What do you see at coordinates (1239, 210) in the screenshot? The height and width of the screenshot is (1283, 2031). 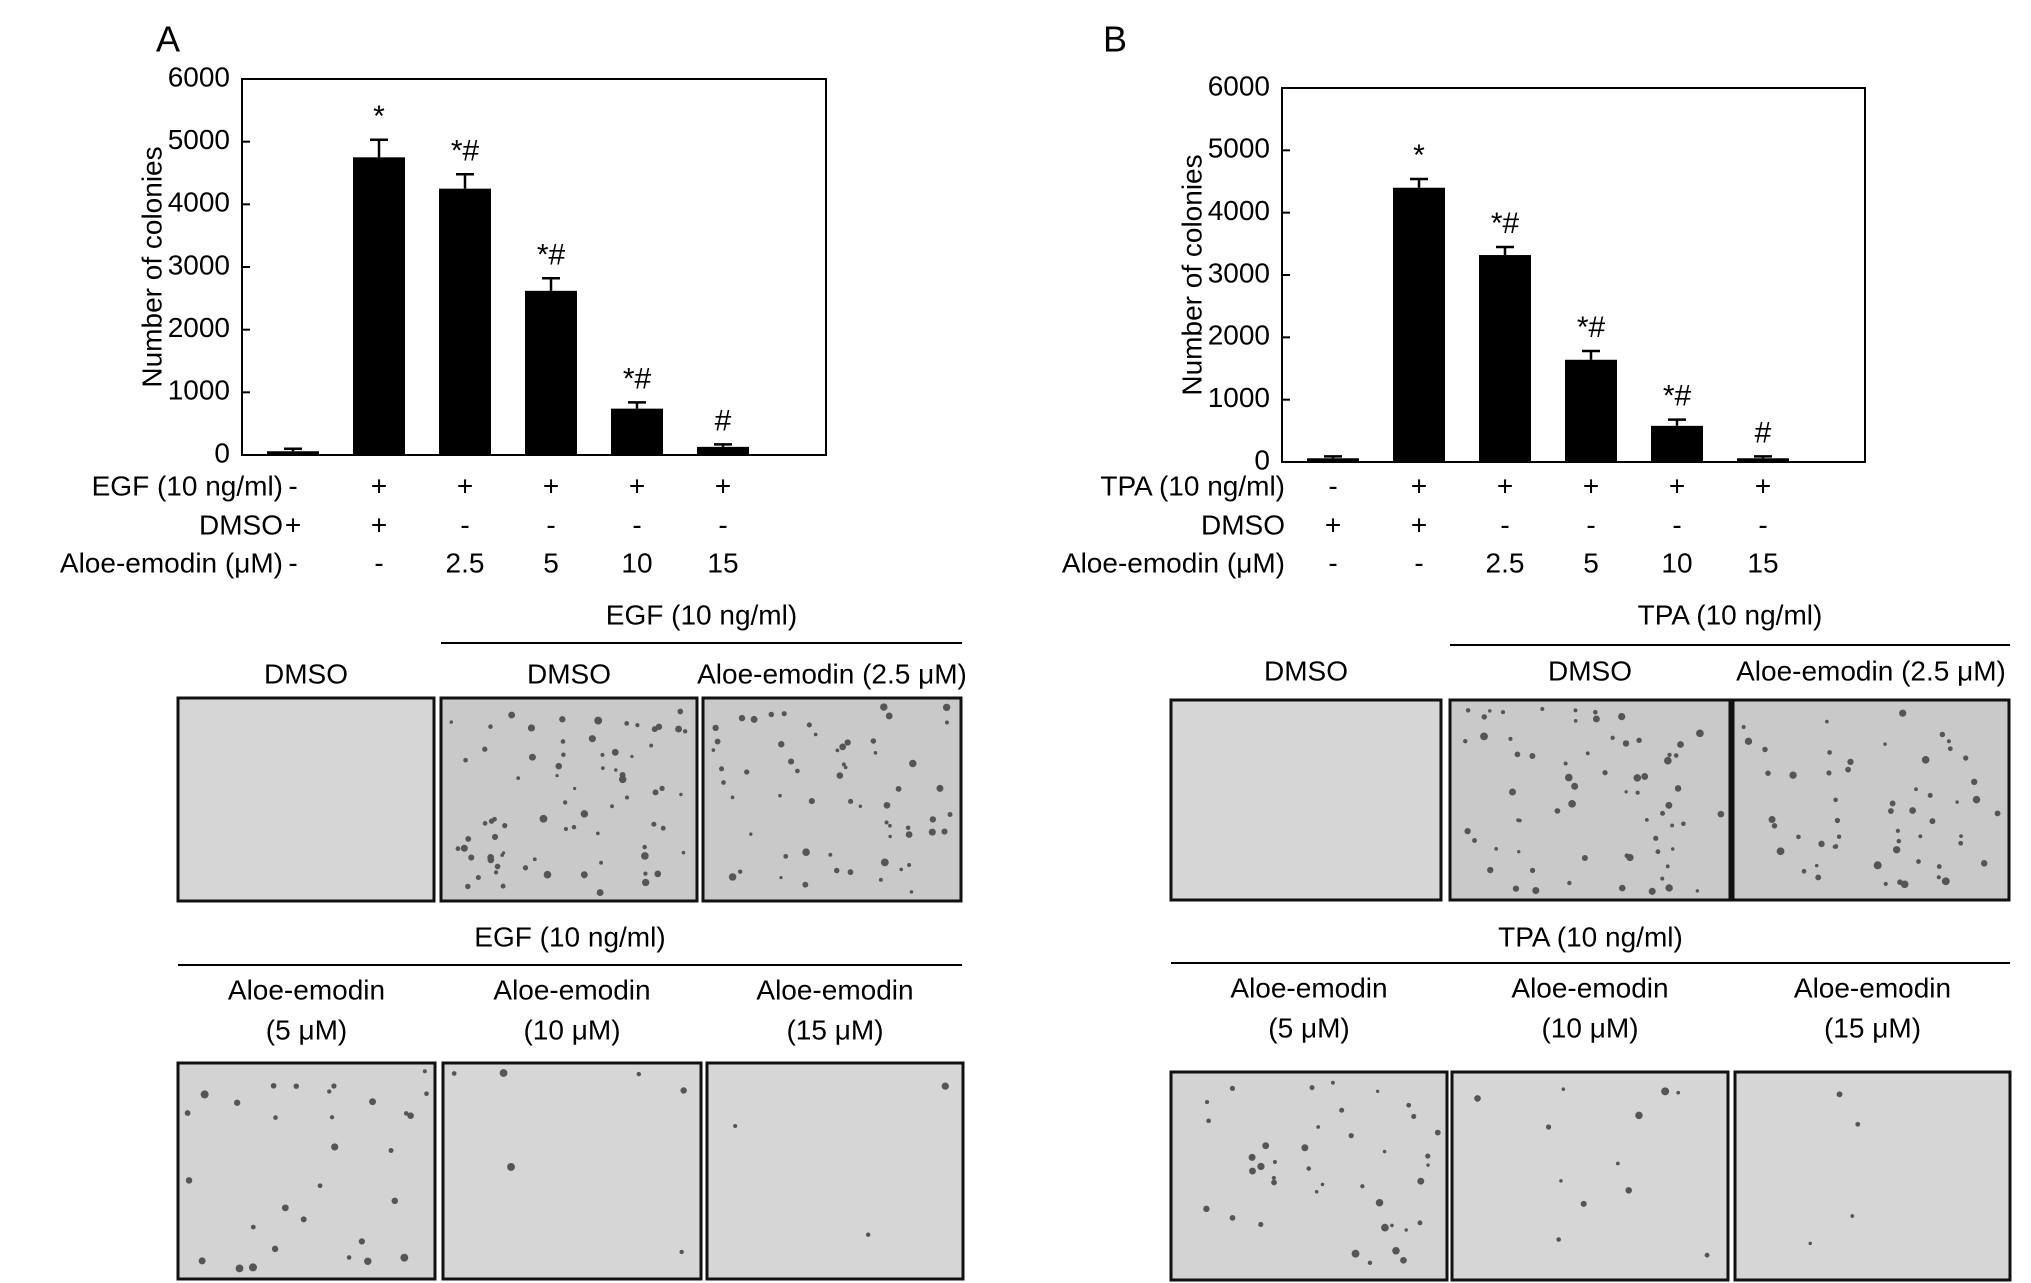 I see `y-tick-label: 4000` at bounding box center [1239, 210].